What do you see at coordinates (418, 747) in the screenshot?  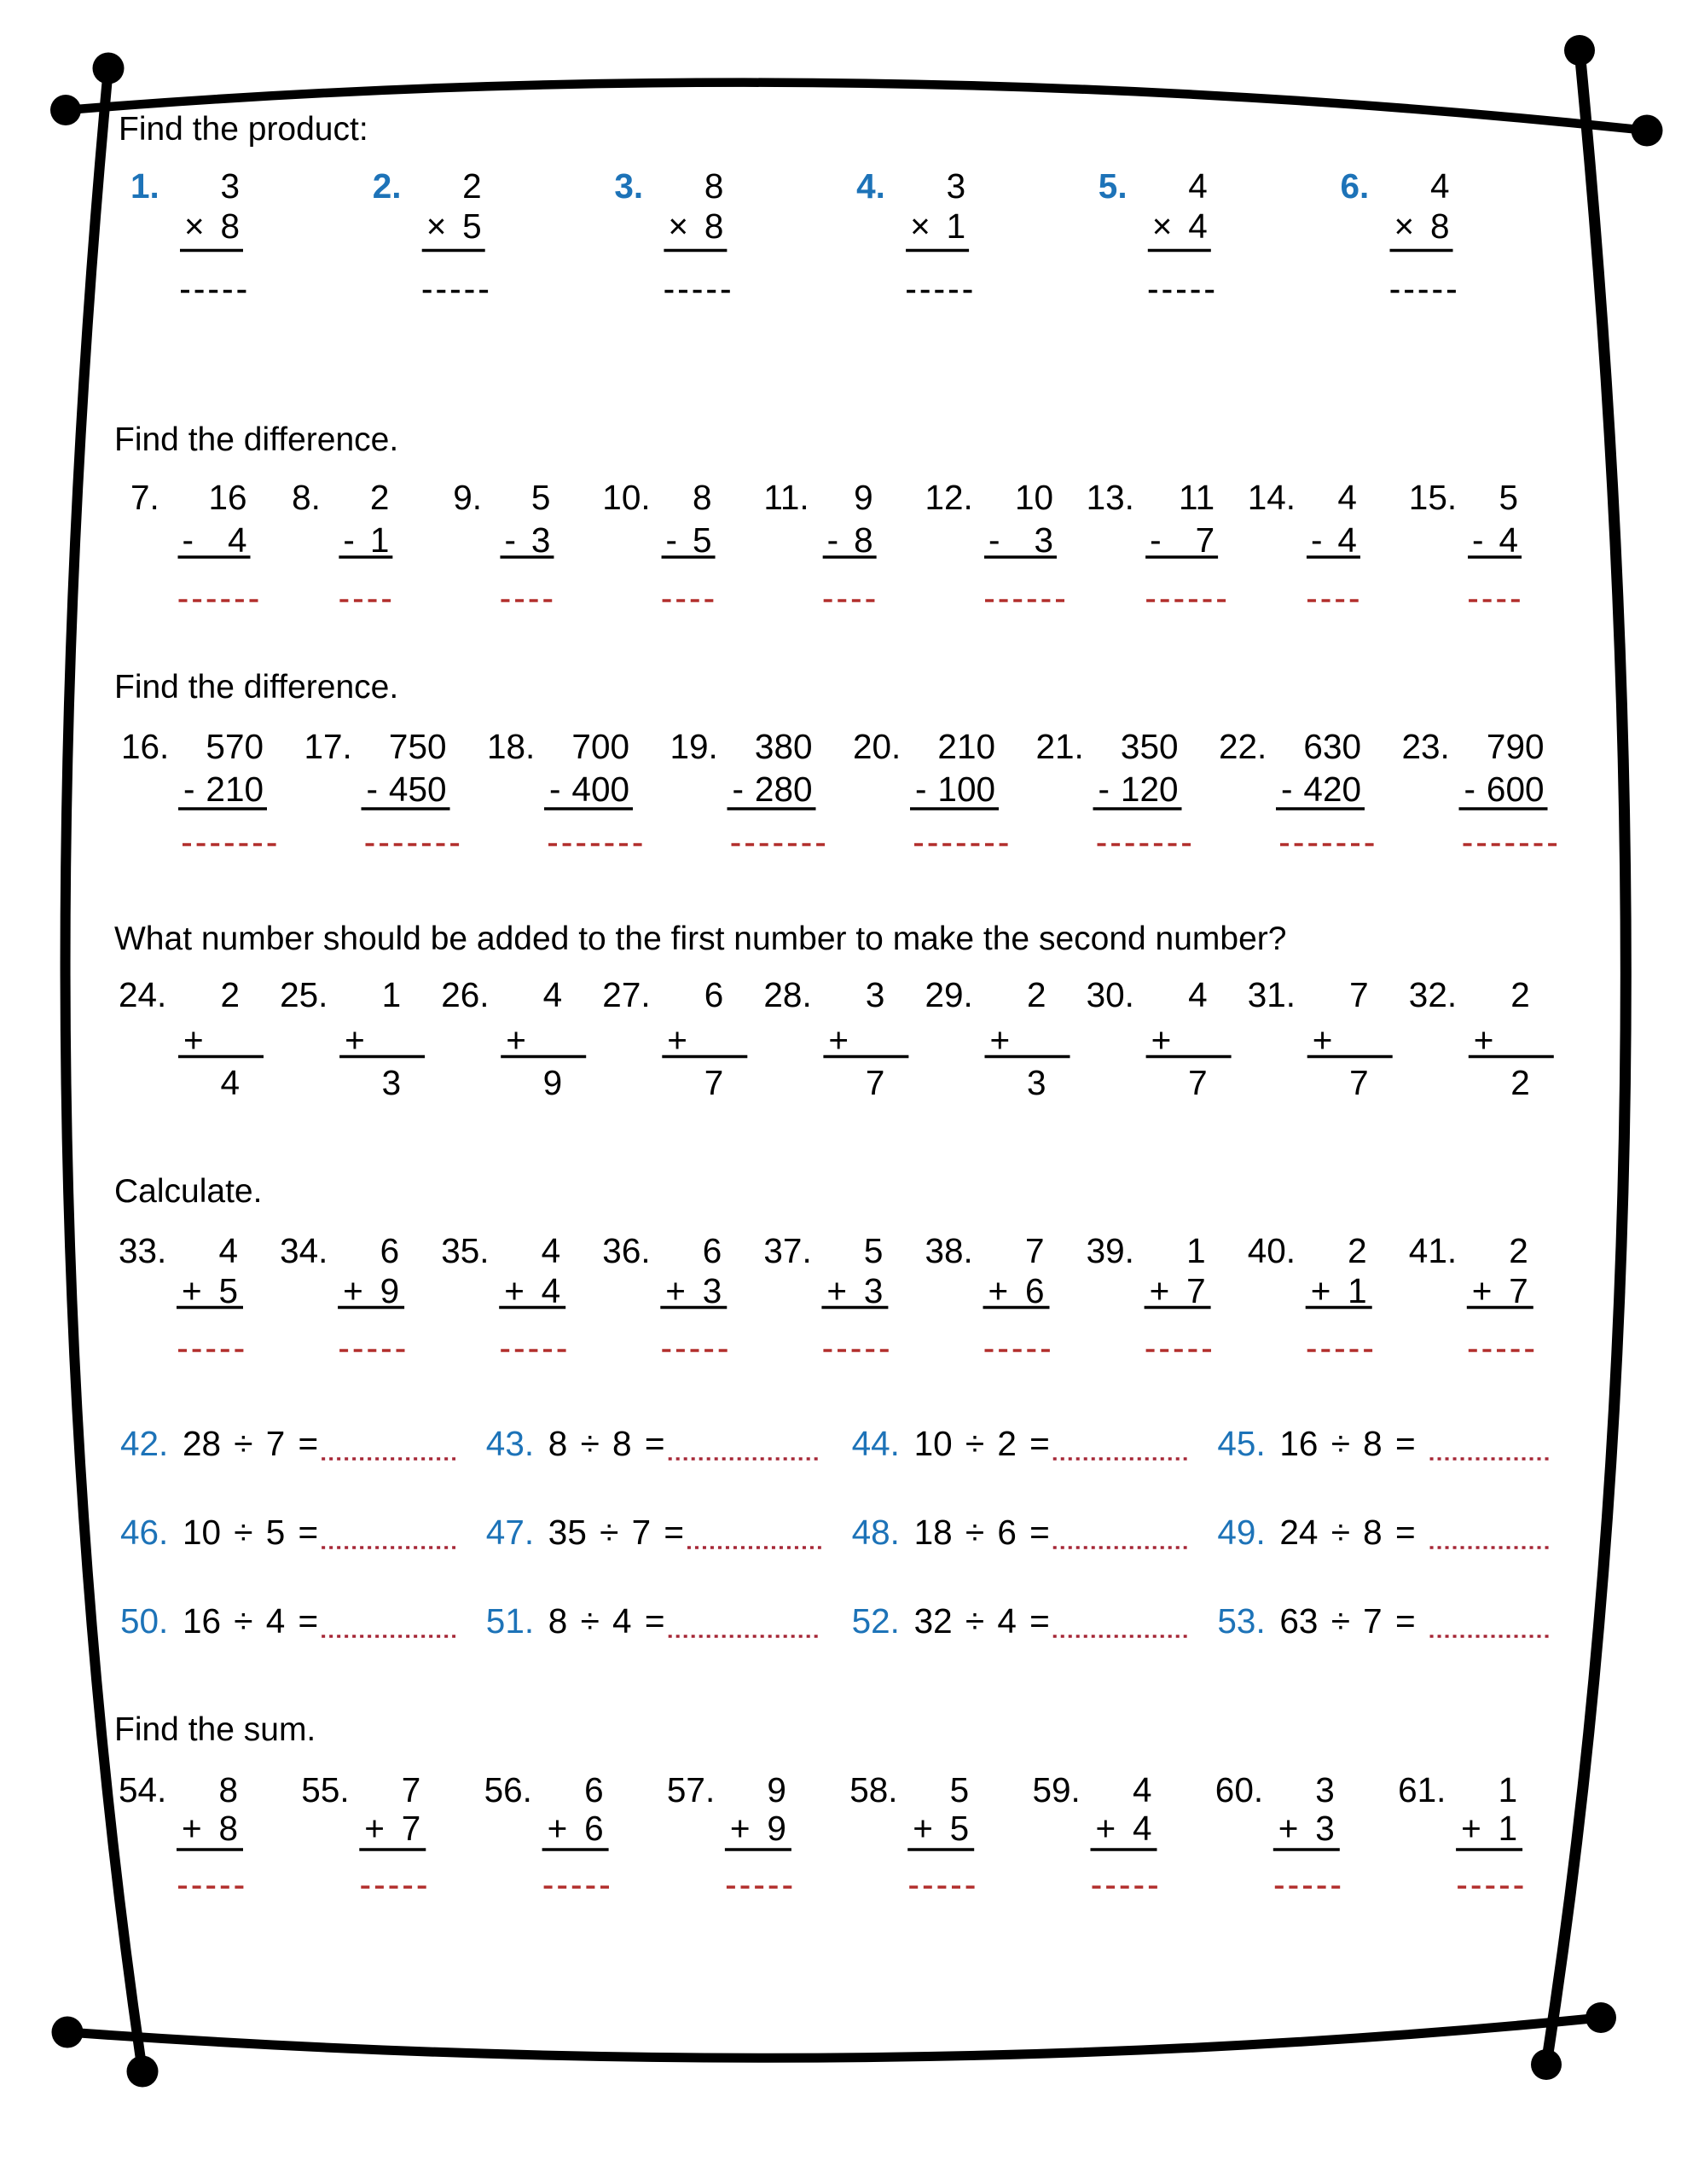 I see `svg-text: 750` at bounding box center [418, 747].